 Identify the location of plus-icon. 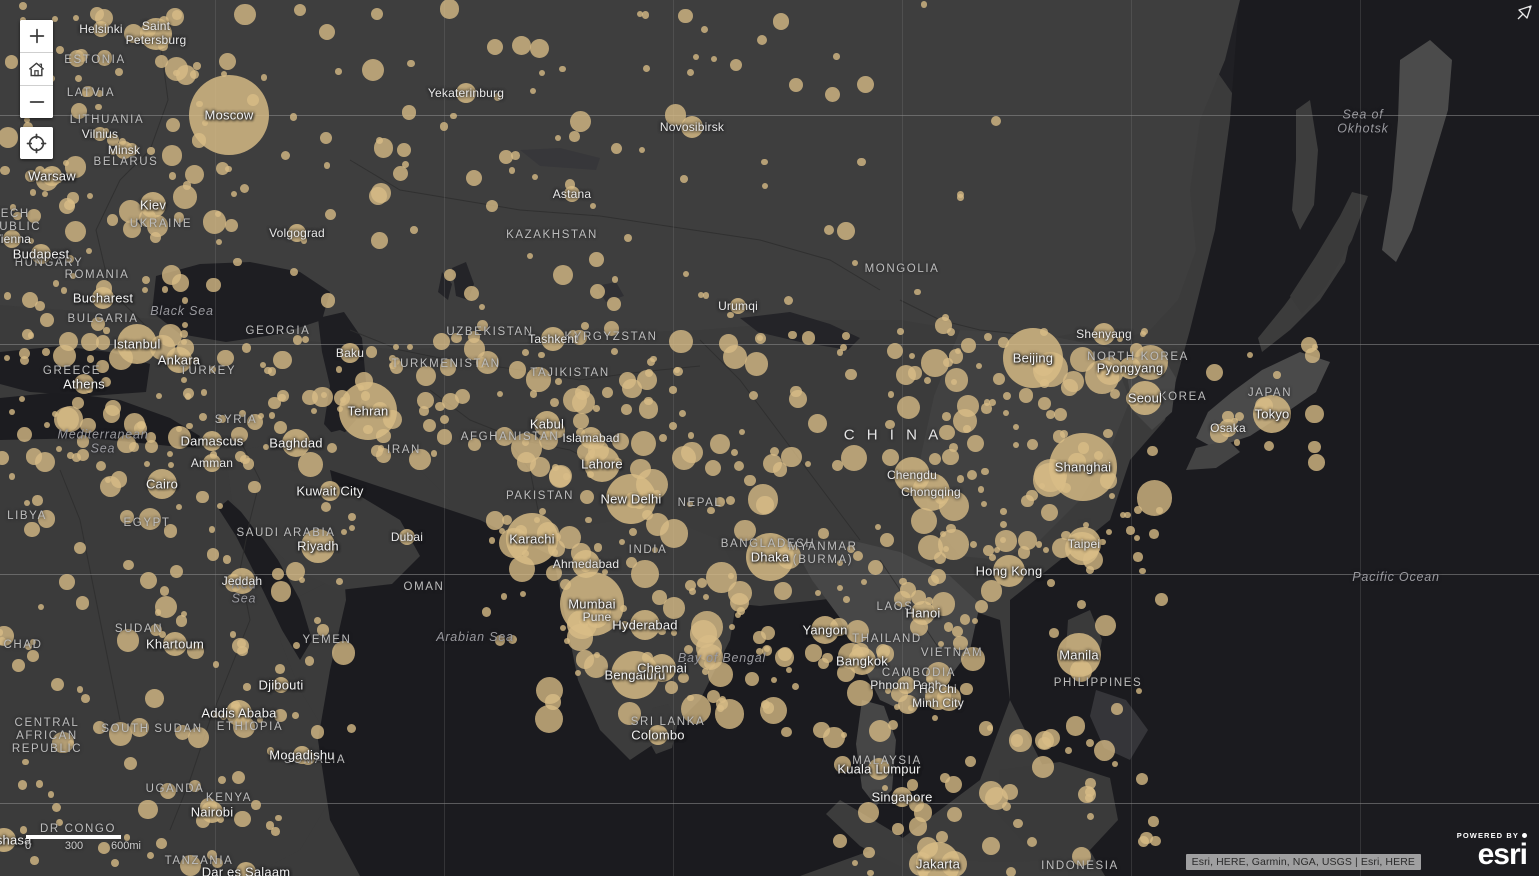
(37, 36).